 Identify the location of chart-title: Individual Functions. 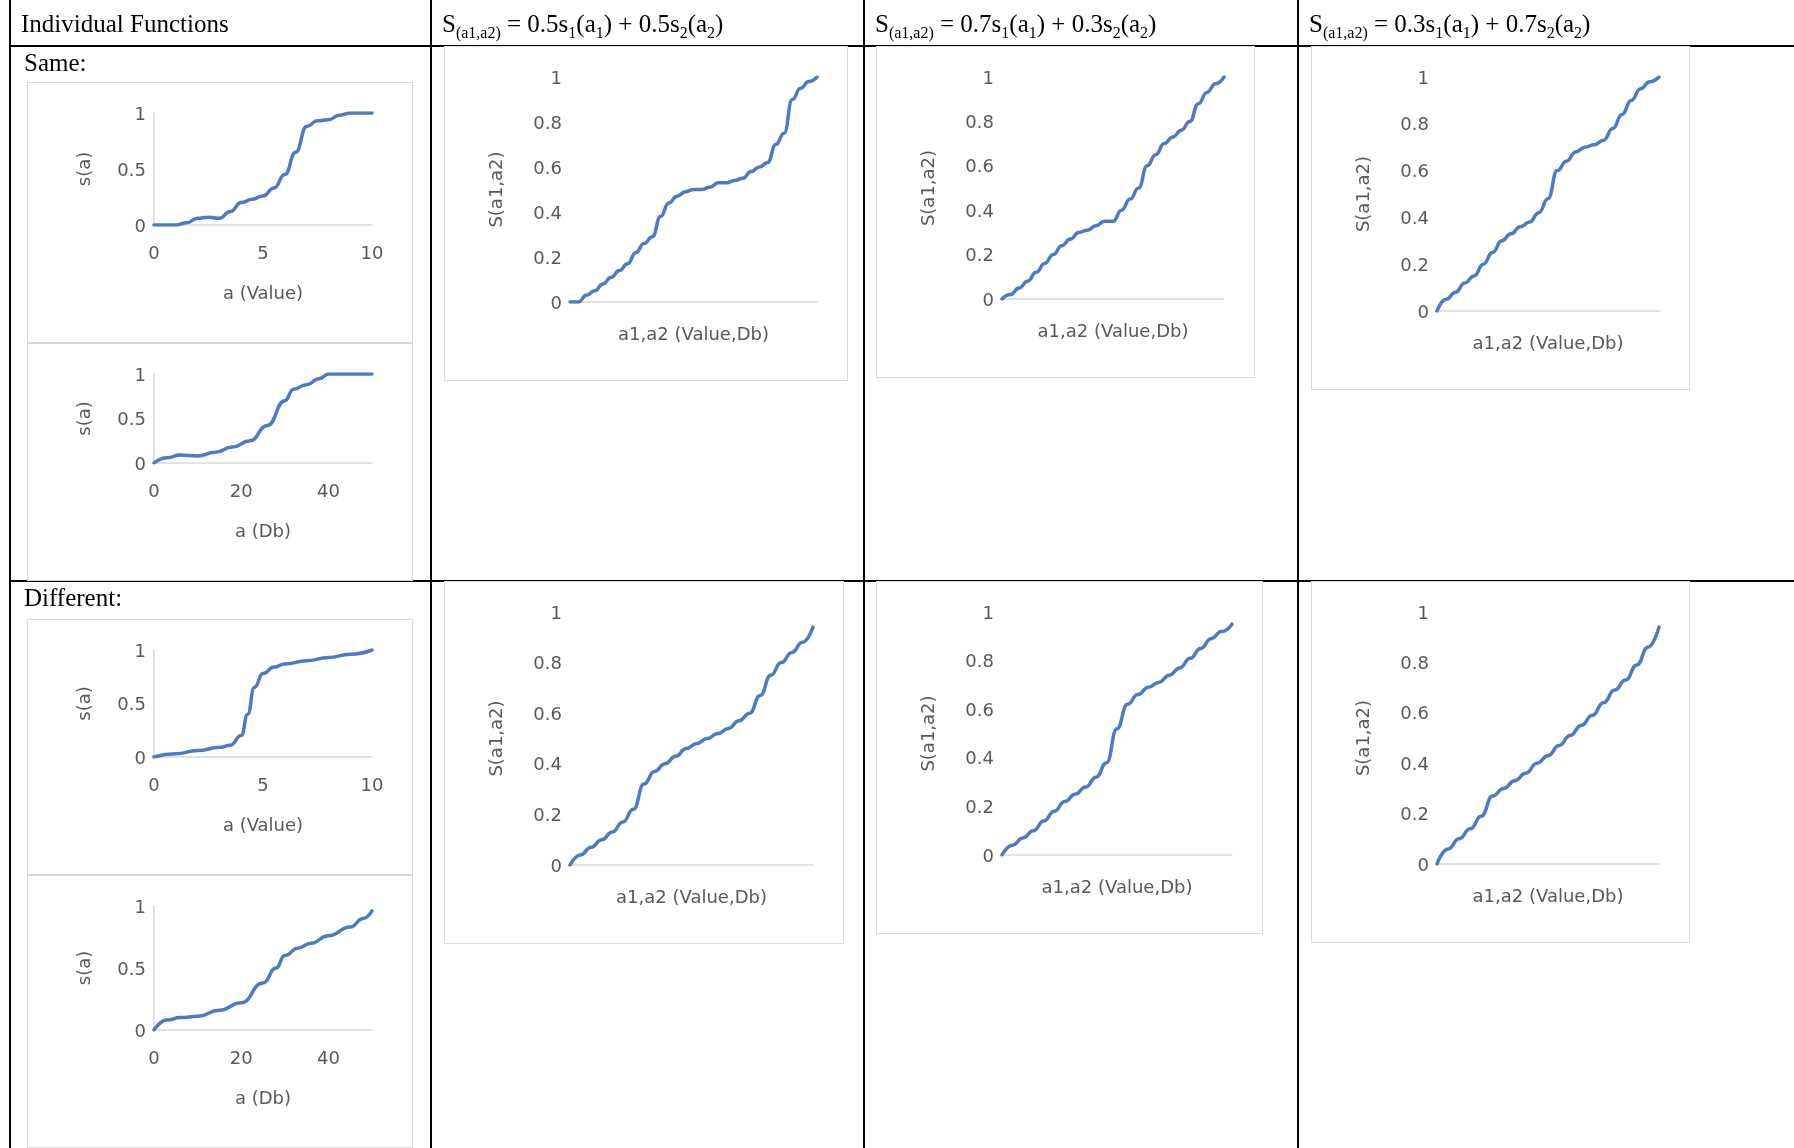
(125, 24).